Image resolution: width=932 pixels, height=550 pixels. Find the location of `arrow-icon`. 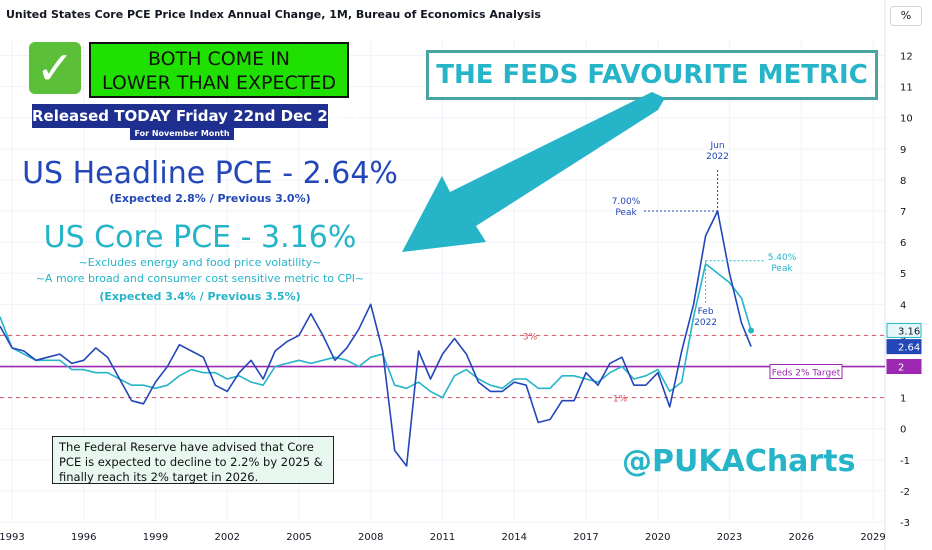

arrow-icon is located at coordinates (533, 172).